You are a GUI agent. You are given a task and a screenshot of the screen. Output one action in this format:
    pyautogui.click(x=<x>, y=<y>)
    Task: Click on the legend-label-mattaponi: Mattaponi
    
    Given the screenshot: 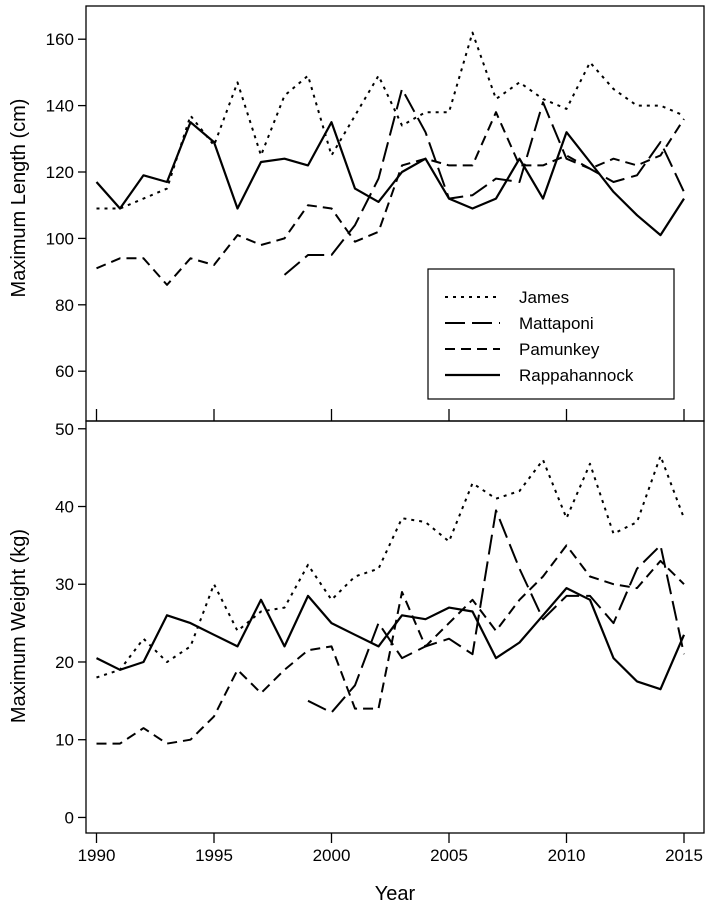 What is the action you would take?
    pyautogui.click(x=556, y=323)
    